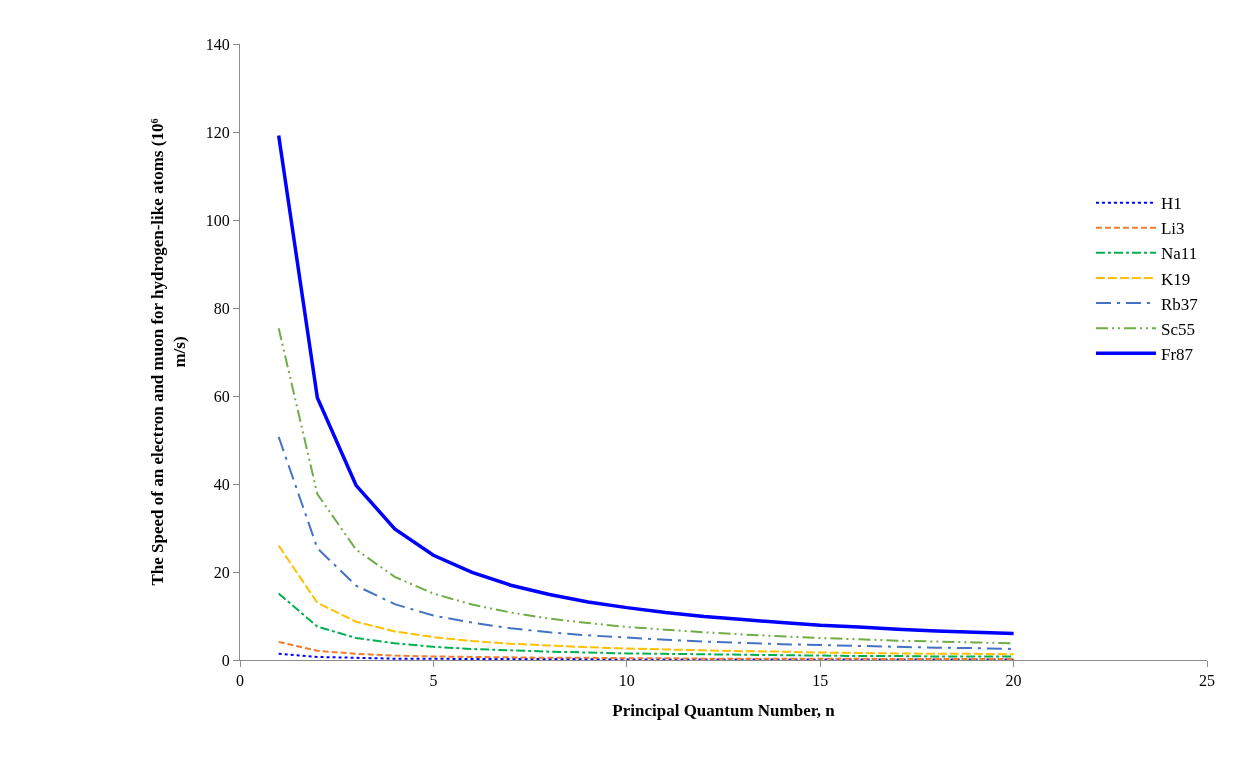  Describe the element at coordinates (626, 681) in the screenshot. I see `x-tick-label: 10` at that location.